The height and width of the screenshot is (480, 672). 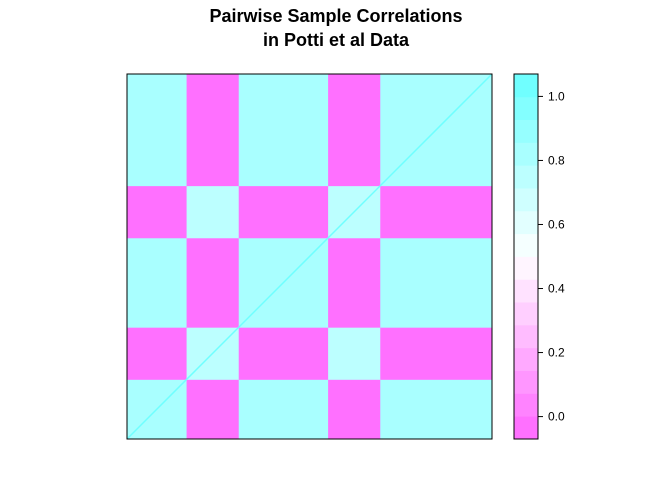 I want to click on colorbar-tick-label: 0.0, so click(x=556, y=417).